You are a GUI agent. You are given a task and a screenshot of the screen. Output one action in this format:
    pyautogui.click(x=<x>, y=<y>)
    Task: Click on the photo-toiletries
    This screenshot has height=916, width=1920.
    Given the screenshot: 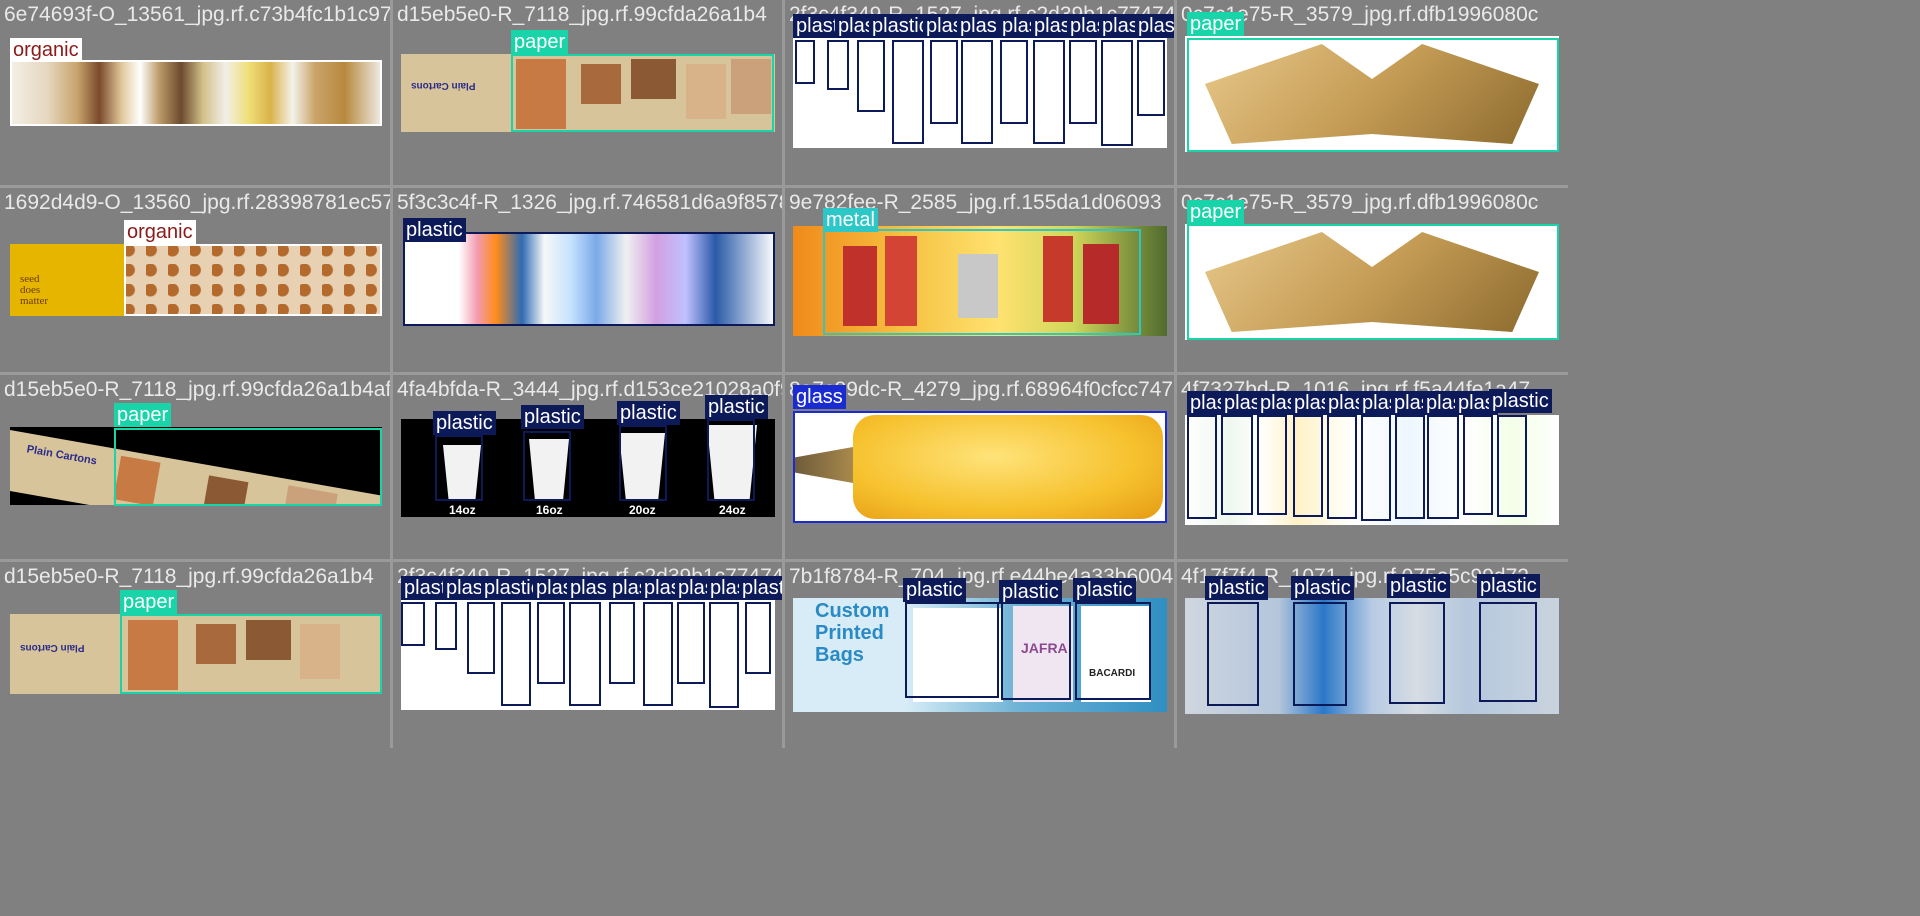 What is the action you would take?
    pyautogui.click(x=589, y=279)
    